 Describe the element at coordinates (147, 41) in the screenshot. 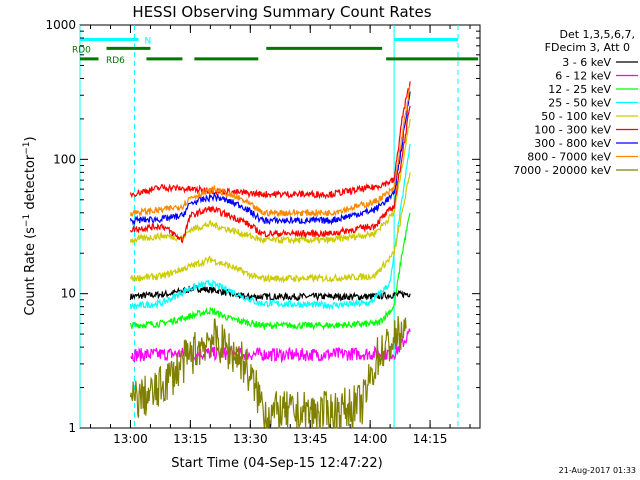

I see `bar-label-N: N` at that location.